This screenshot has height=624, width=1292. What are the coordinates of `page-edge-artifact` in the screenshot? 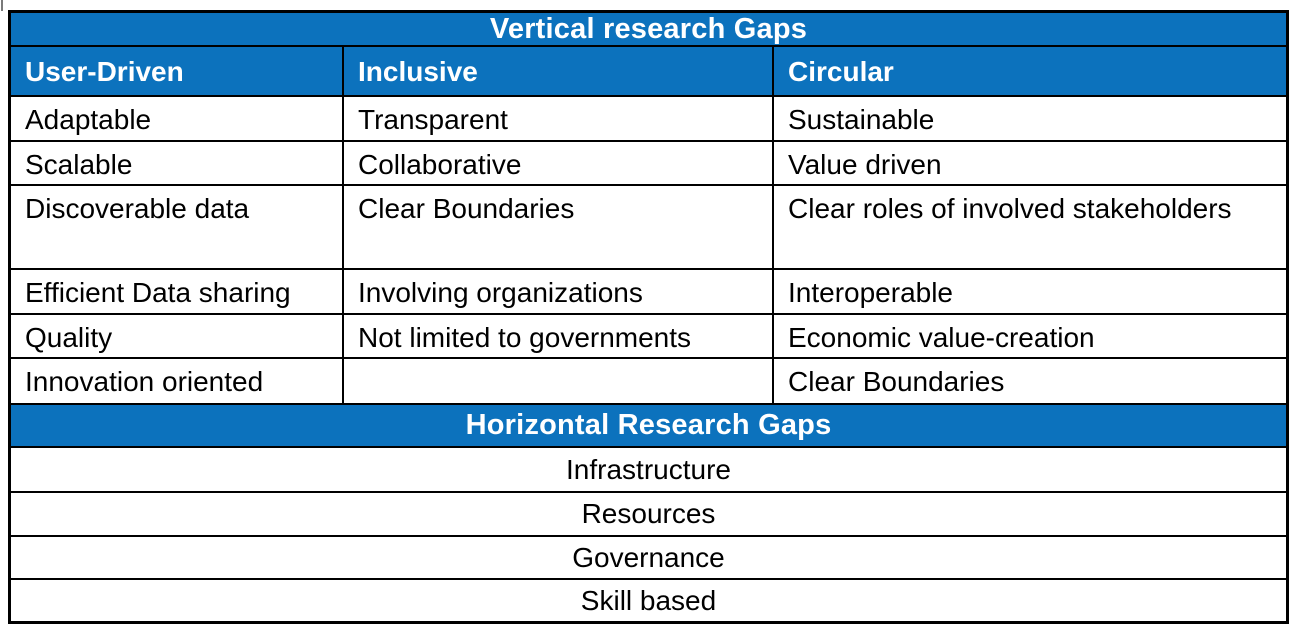 It's located at (2, 5).